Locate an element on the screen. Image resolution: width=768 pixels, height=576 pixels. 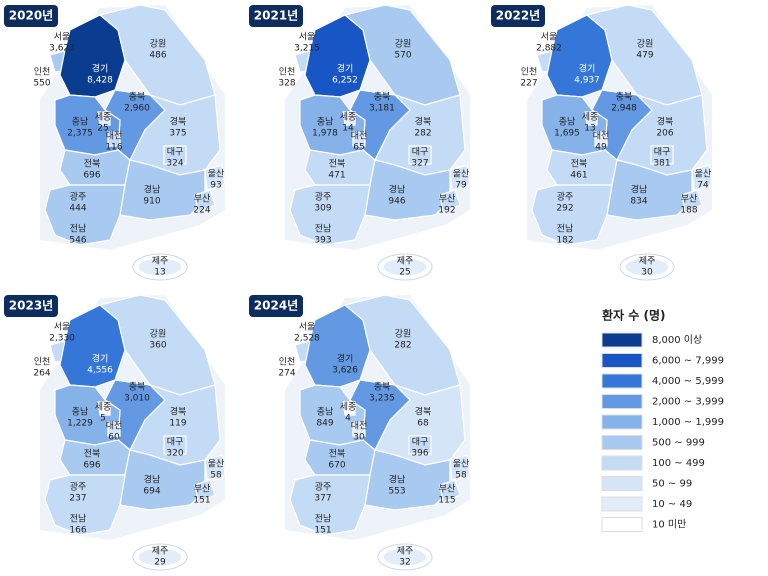
region-value: 694 is located at coordinates (151, 492).